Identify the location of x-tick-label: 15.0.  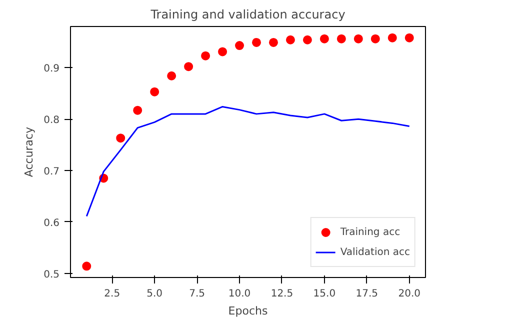
(324, 294).